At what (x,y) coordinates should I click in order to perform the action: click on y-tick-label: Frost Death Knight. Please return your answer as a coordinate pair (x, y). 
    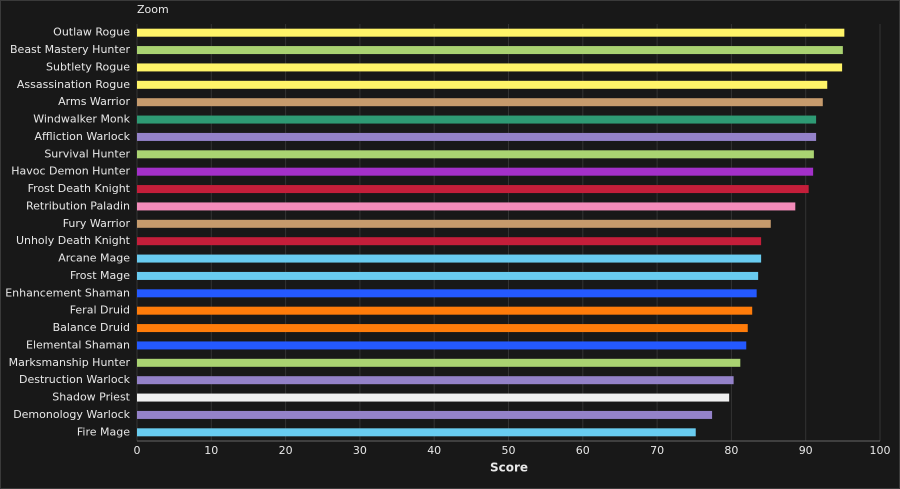
    Looking at the image, I should click on (79, 188).